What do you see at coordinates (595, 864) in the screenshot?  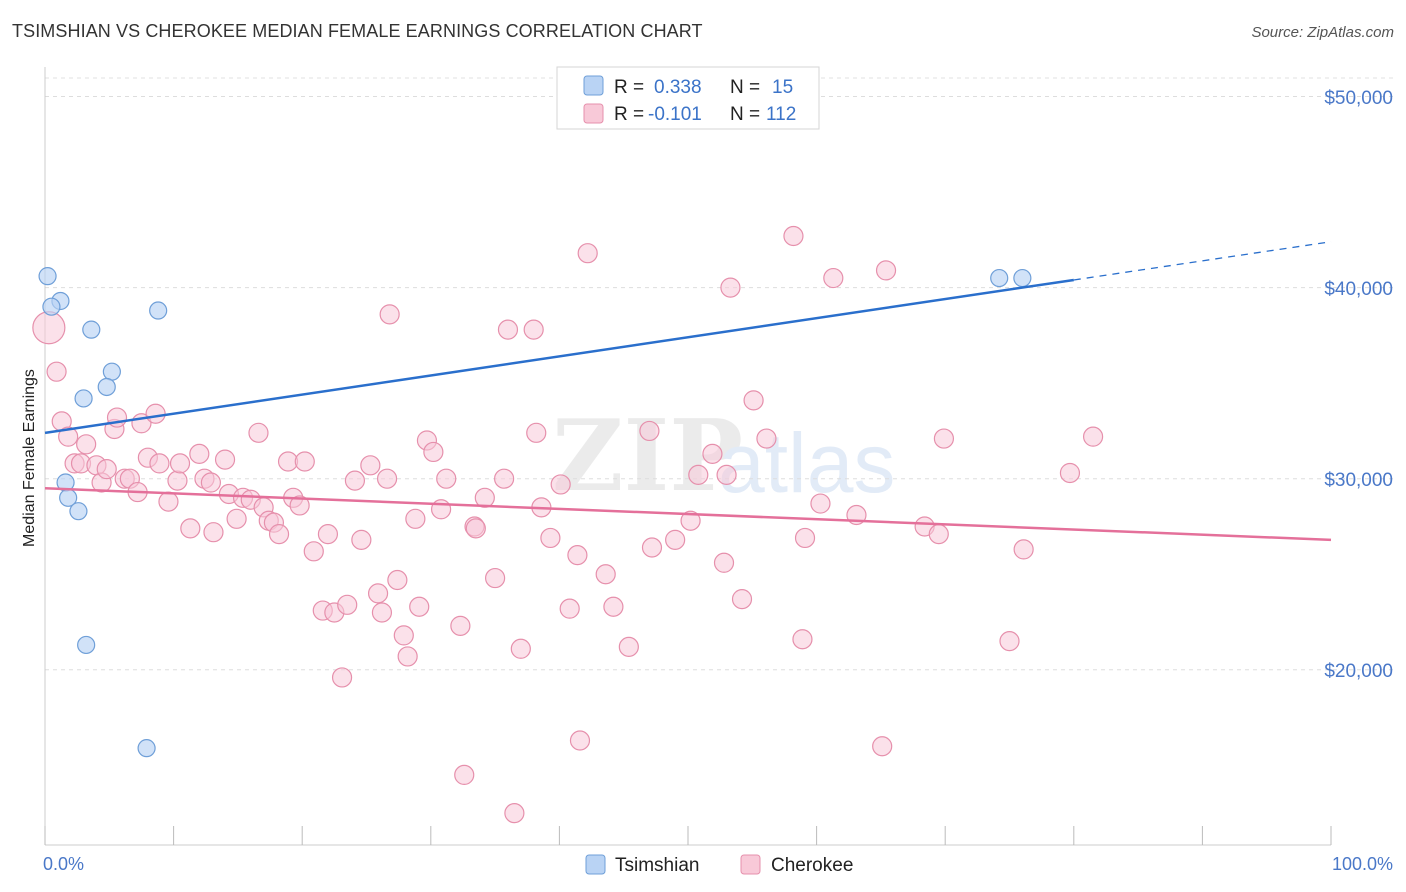 I see `legend-tsimshian-swatch` at bounding box center [595, 864].